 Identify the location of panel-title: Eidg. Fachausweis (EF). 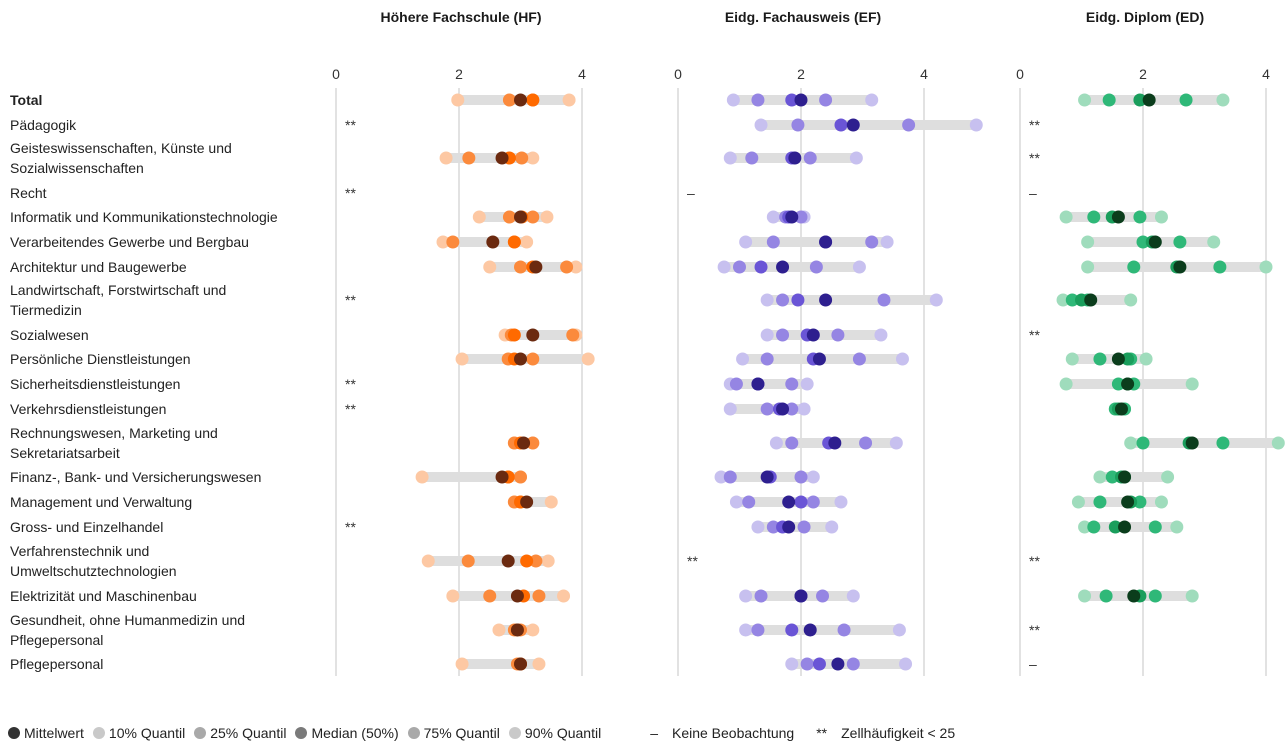
(803, 17).